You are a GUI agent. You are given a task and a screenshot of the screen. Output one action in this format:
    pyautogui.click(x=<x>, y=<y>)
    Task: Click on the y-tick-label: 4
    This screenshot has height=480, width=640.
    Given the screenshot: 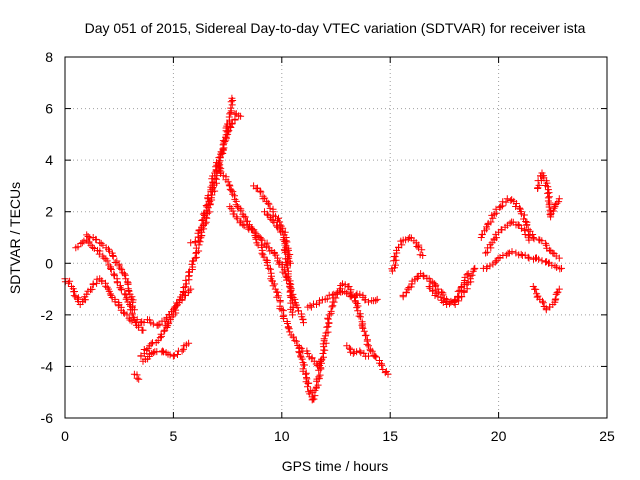 What is the action you would take?
    pyautogui.click(x=49, y=160)
    